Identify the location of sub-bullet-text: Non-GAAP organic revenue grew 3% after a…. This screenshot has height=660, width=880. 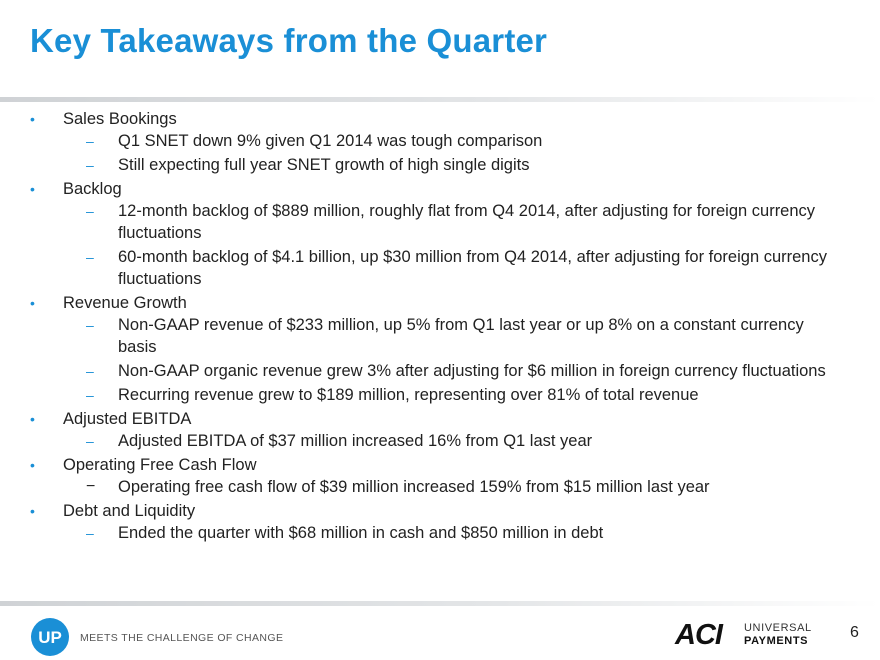
(472, 371).